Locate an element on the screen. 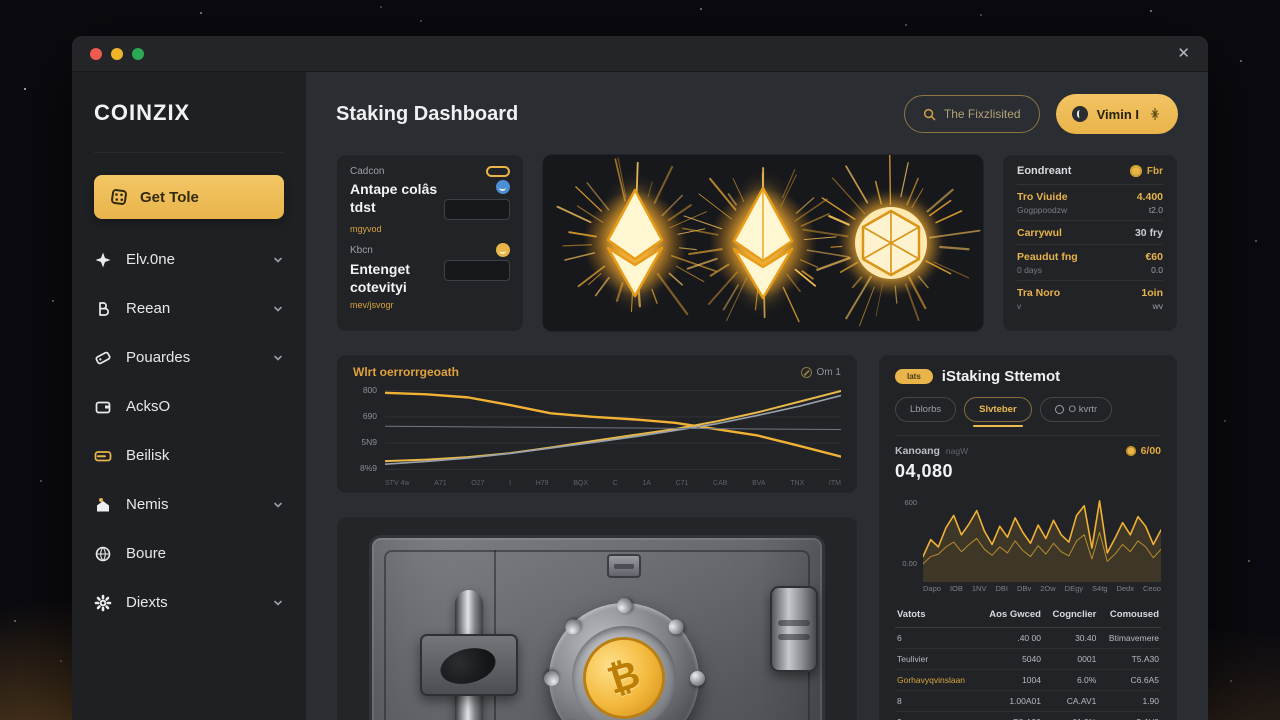 This screenshot has height=720, width=1280. stats-row: Tra Noro v 1oin wv is located at coordinates (1090, 299).